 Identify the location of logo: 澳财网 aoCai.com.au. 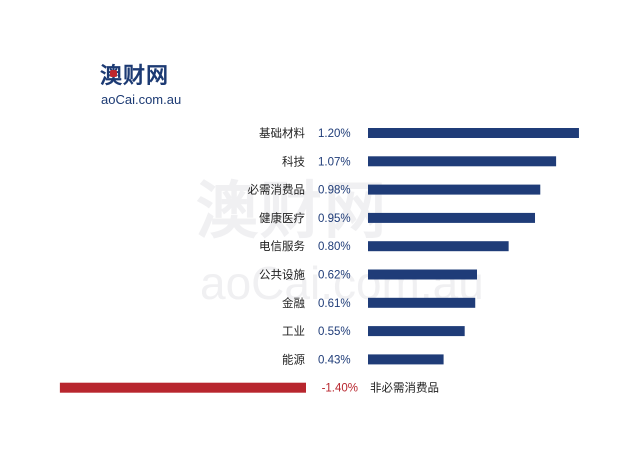
(160, 88).